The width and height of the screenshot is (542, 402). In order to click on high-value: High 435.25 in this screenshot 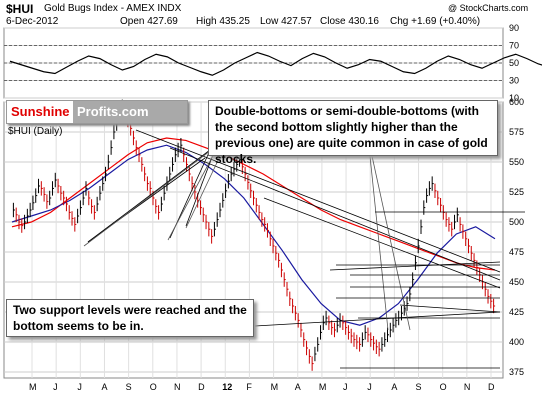, I will do `click(223, 21)`.